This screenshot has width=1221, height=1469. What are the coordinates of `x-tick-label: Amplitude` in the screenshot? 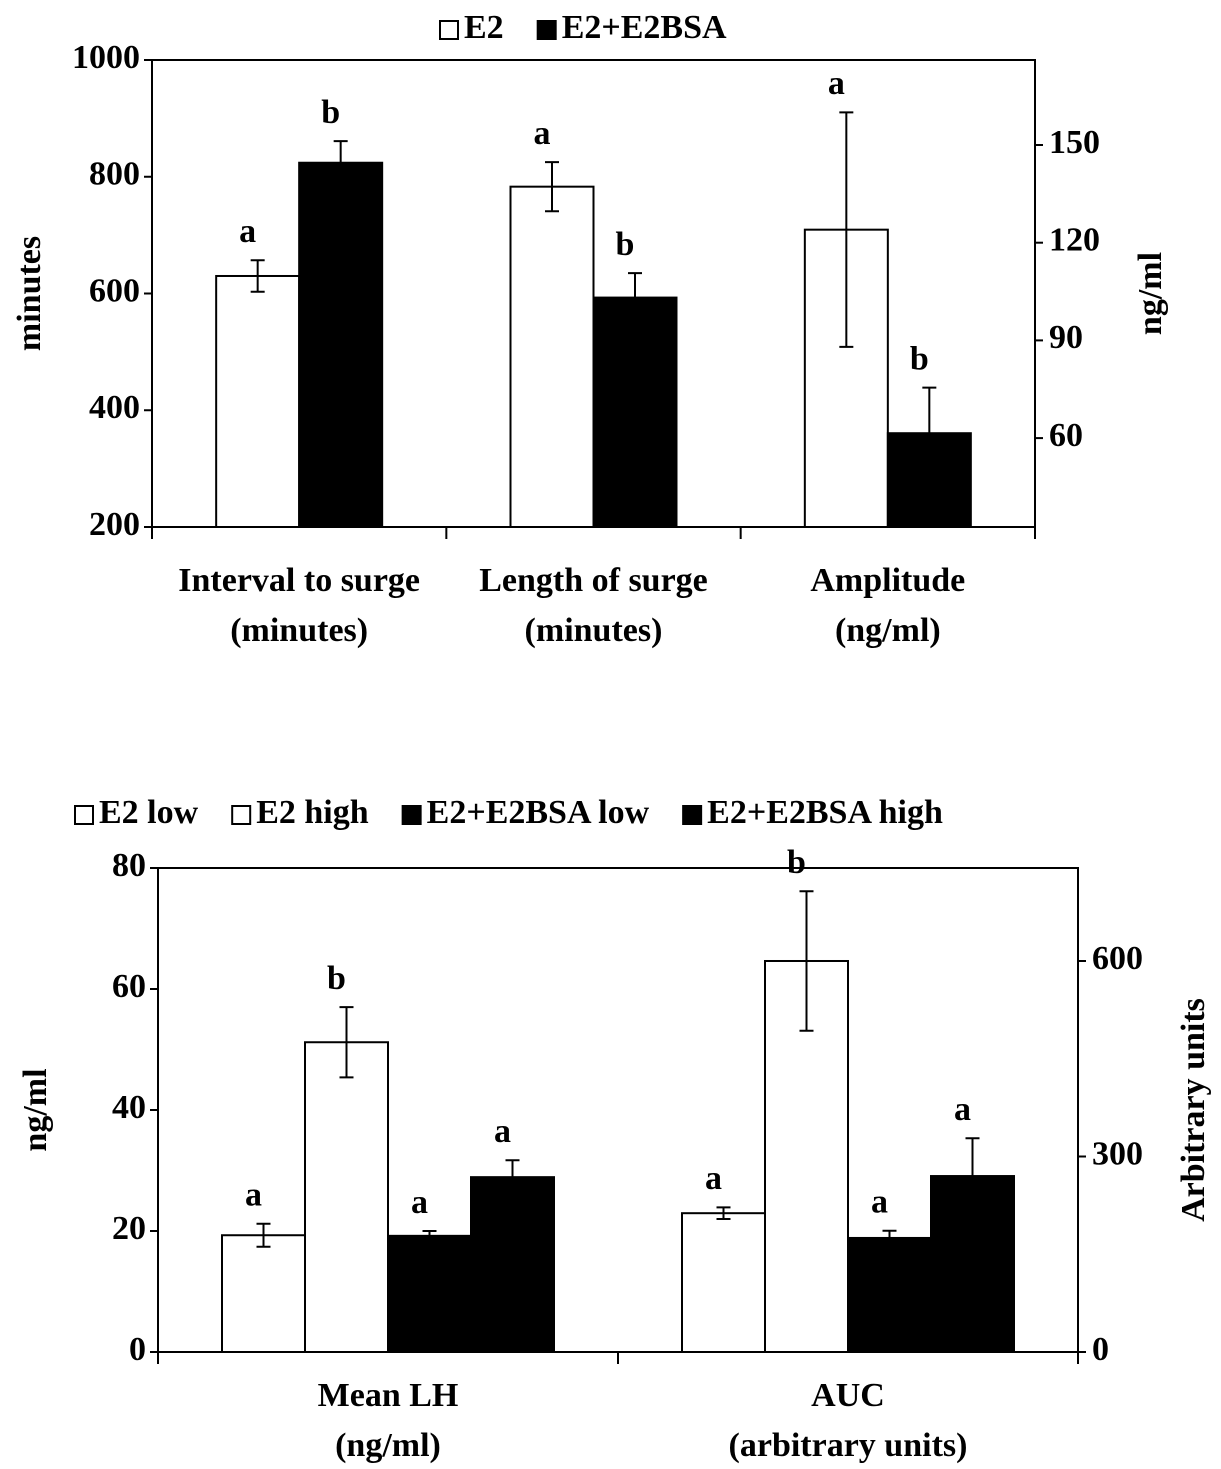 It's located at (887, 580).